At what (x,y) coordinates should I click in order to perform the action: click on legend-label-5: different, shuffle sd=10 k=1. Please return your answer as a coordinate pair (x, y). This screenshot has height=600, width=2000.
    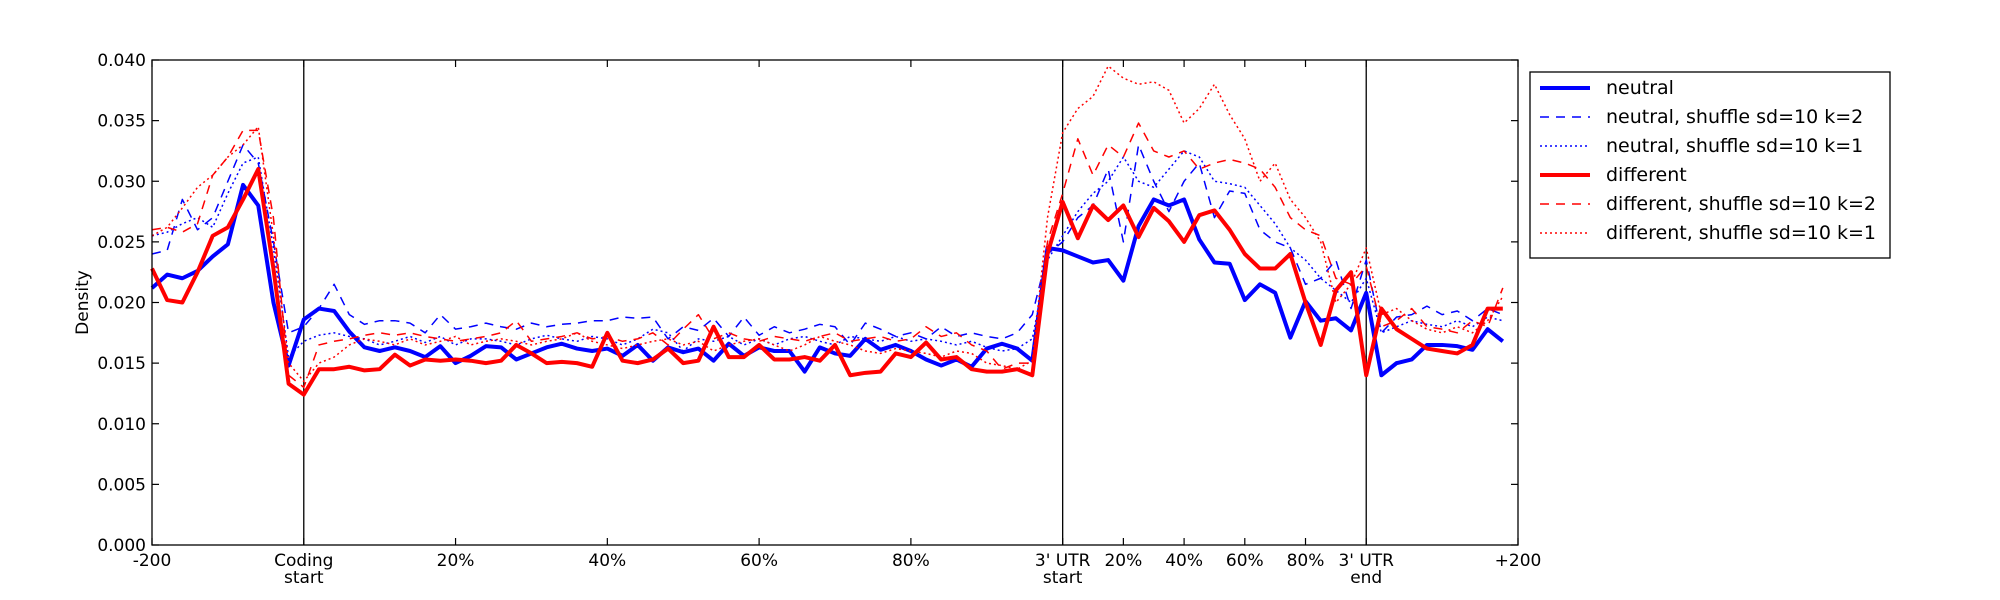
    Looking at the image, I should click on (1741, 233).